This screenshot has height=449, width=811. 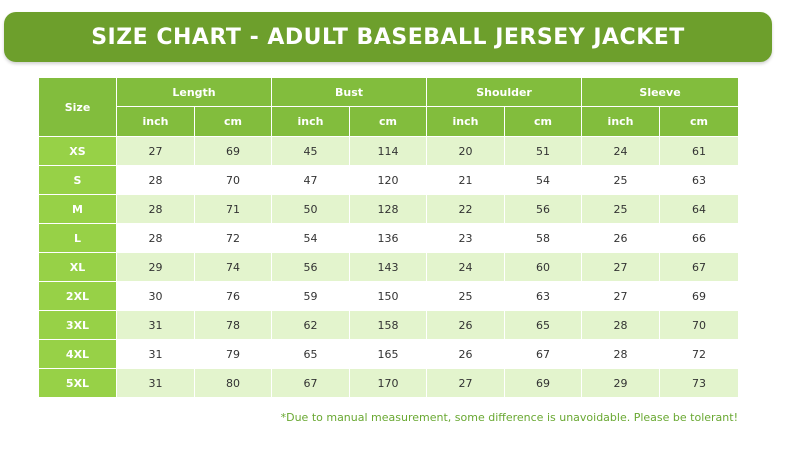 I want to click on table-row: XS 27 69 45 114 20 51 24 61, so click(x=389, y=151).